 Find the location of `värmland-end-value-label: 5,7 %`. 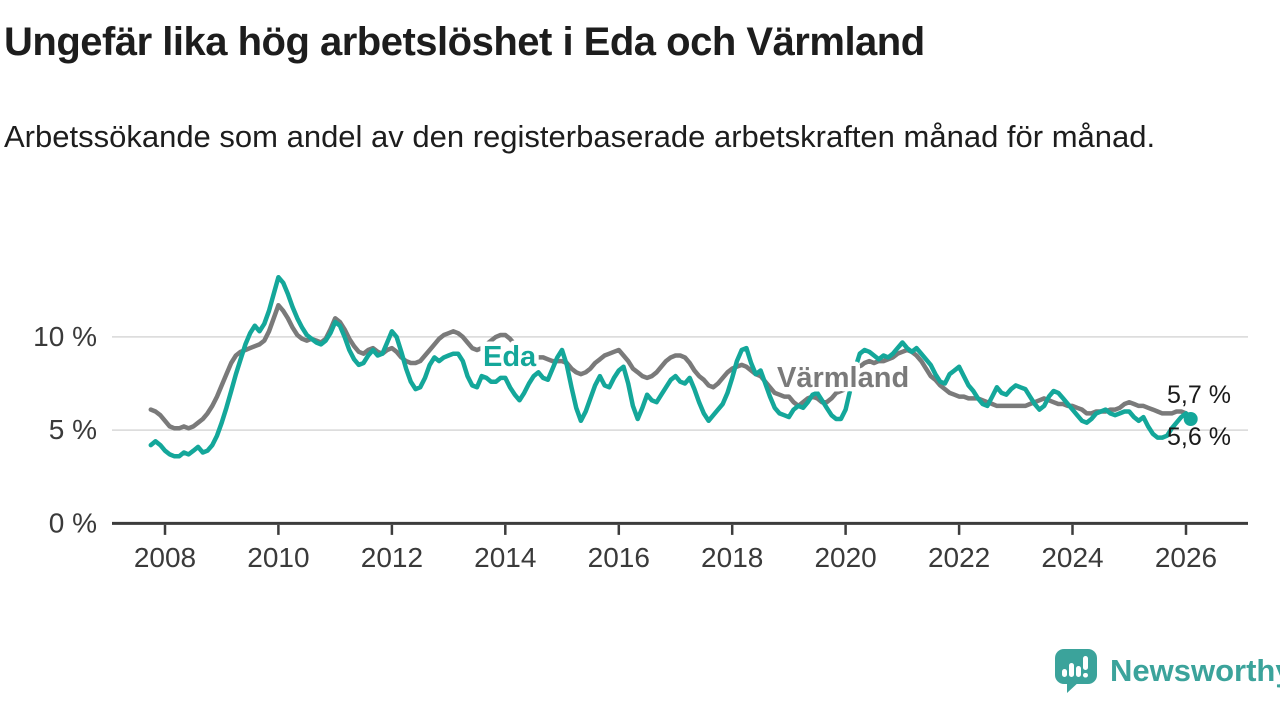

värmland-end-value-label: 5,7 % is located at coordinates (1199, 395).